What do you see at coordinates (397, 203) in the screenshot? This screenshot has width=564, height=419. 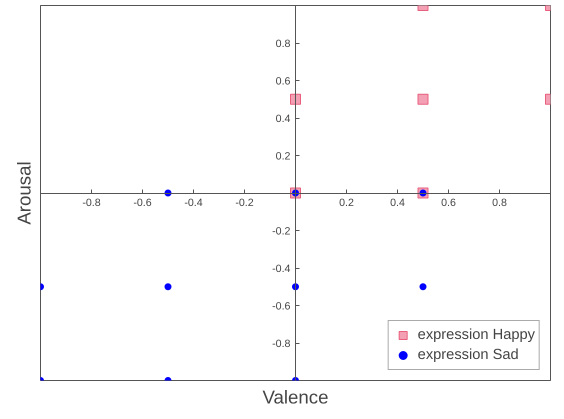 I see `x-tick-label: 0.4` at bounding box center [397, 203].